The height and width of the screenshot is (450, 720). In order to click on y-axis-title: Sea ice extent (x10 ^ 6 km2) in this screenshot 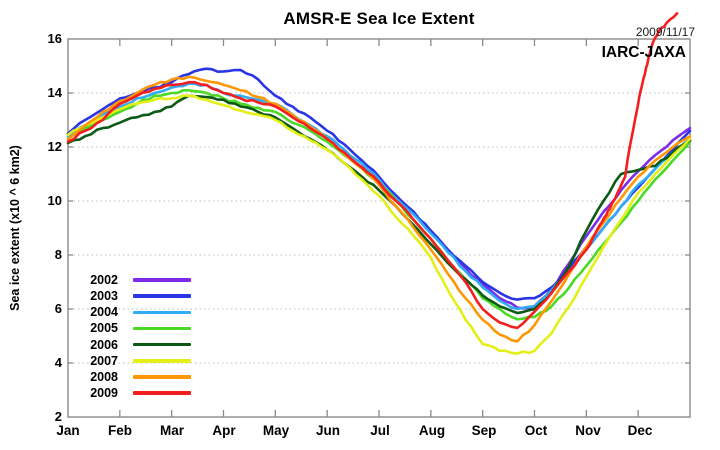, I will do `click(15, 228)`.